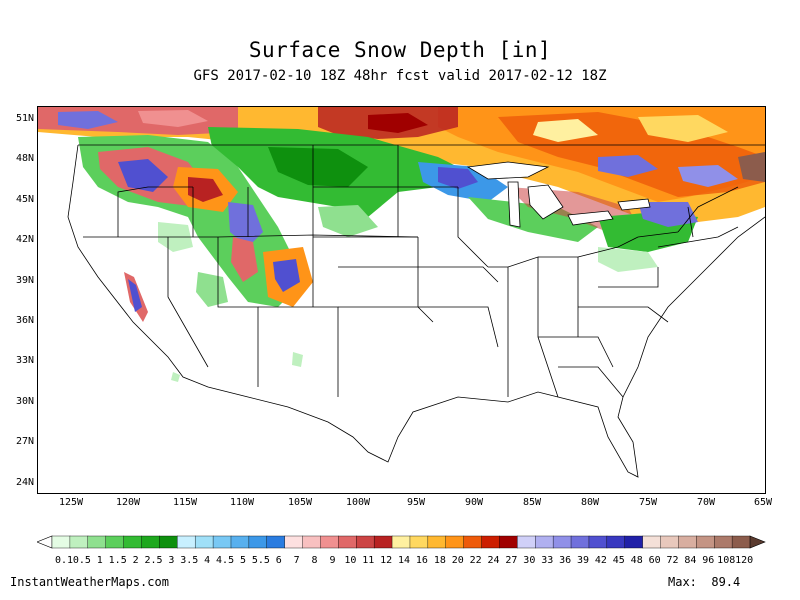 The image size is (800, 600). Describe the element at coordinates (24, 441) in the screenshot. I see `lat-label: 27N` at that location.